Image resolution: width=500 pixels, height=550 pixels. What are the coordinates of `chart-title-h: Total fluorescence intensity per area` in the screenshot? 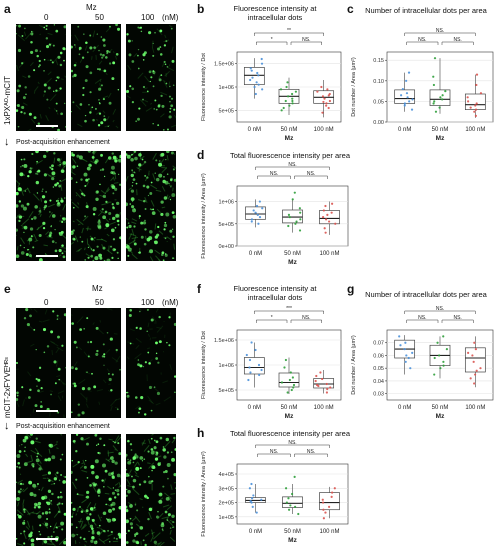 It's located at (290, 433).